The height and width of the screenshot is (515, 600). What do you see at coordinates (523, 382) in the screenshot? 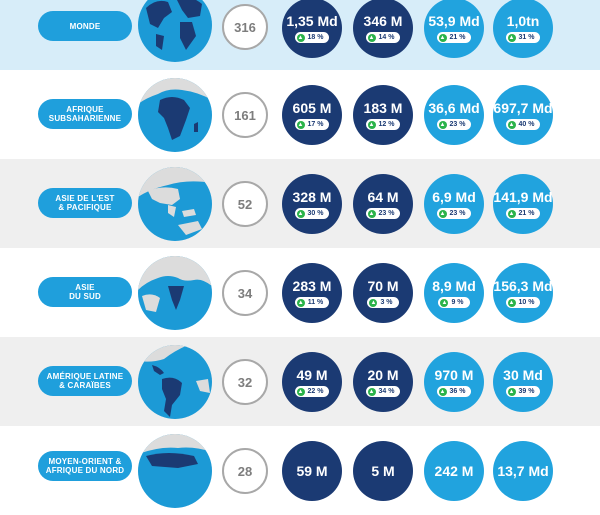
I see `stat-circle-4: 30 Md ▲ 39 %` at bounding box center [523, 382].